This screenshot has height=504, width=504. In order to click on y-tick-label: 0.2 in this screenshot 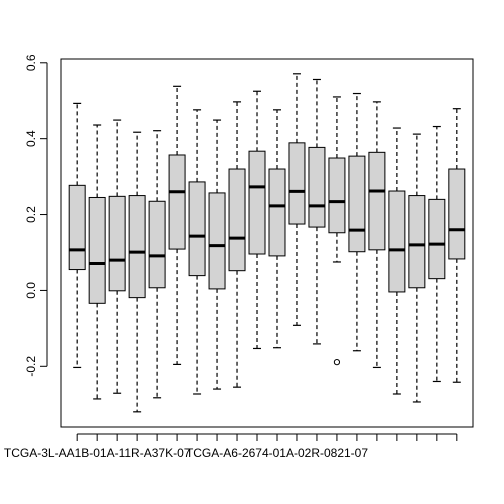, I will do `click(31, 214)`.